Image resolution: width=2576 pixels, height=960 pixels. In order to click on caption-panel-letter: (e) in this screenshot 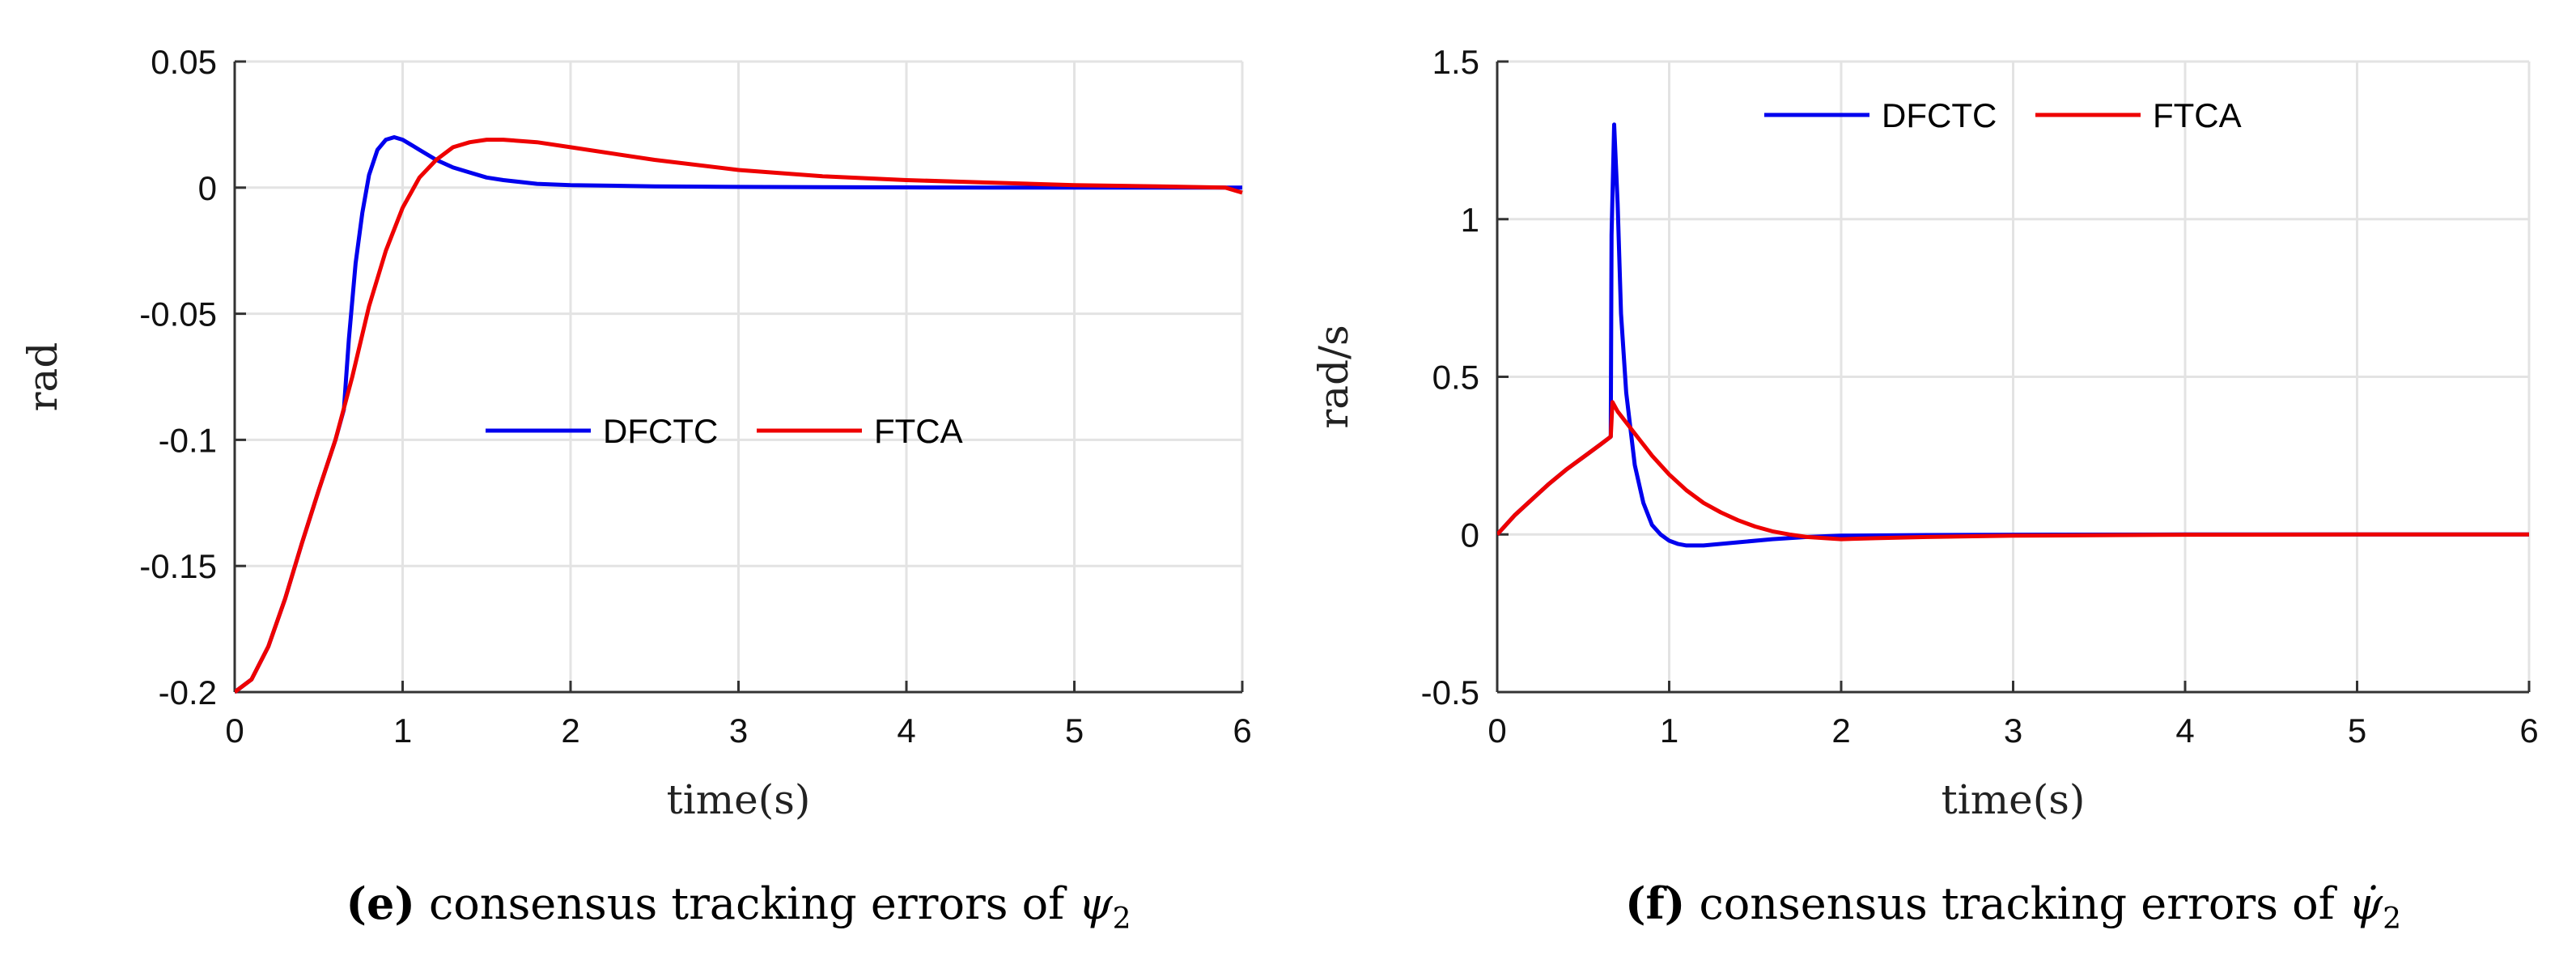, I will do `click(380, 903)`.